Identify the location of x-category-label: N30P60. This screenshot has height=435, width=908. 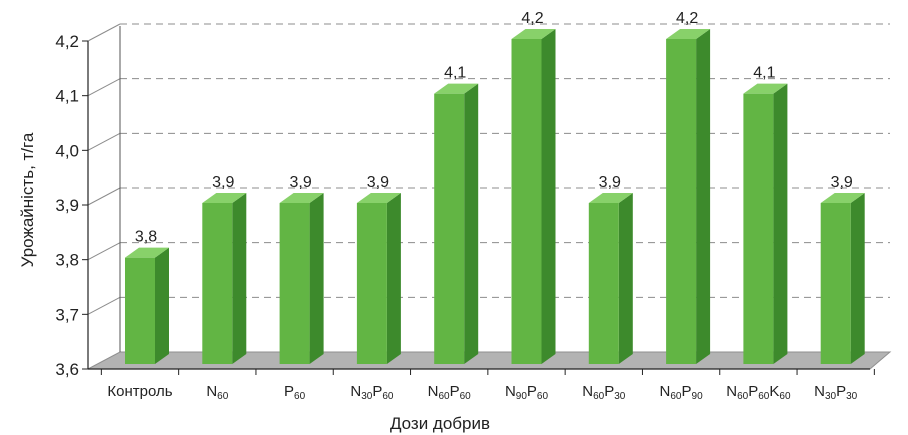
(372, 392).